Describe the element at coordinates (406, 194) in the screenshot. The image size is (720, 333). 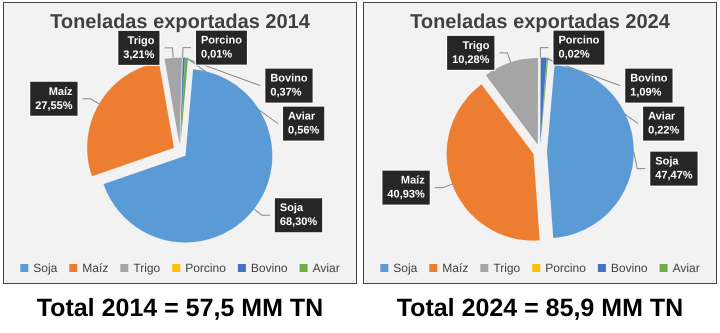
I see `data-label: 40,93%` at that location.